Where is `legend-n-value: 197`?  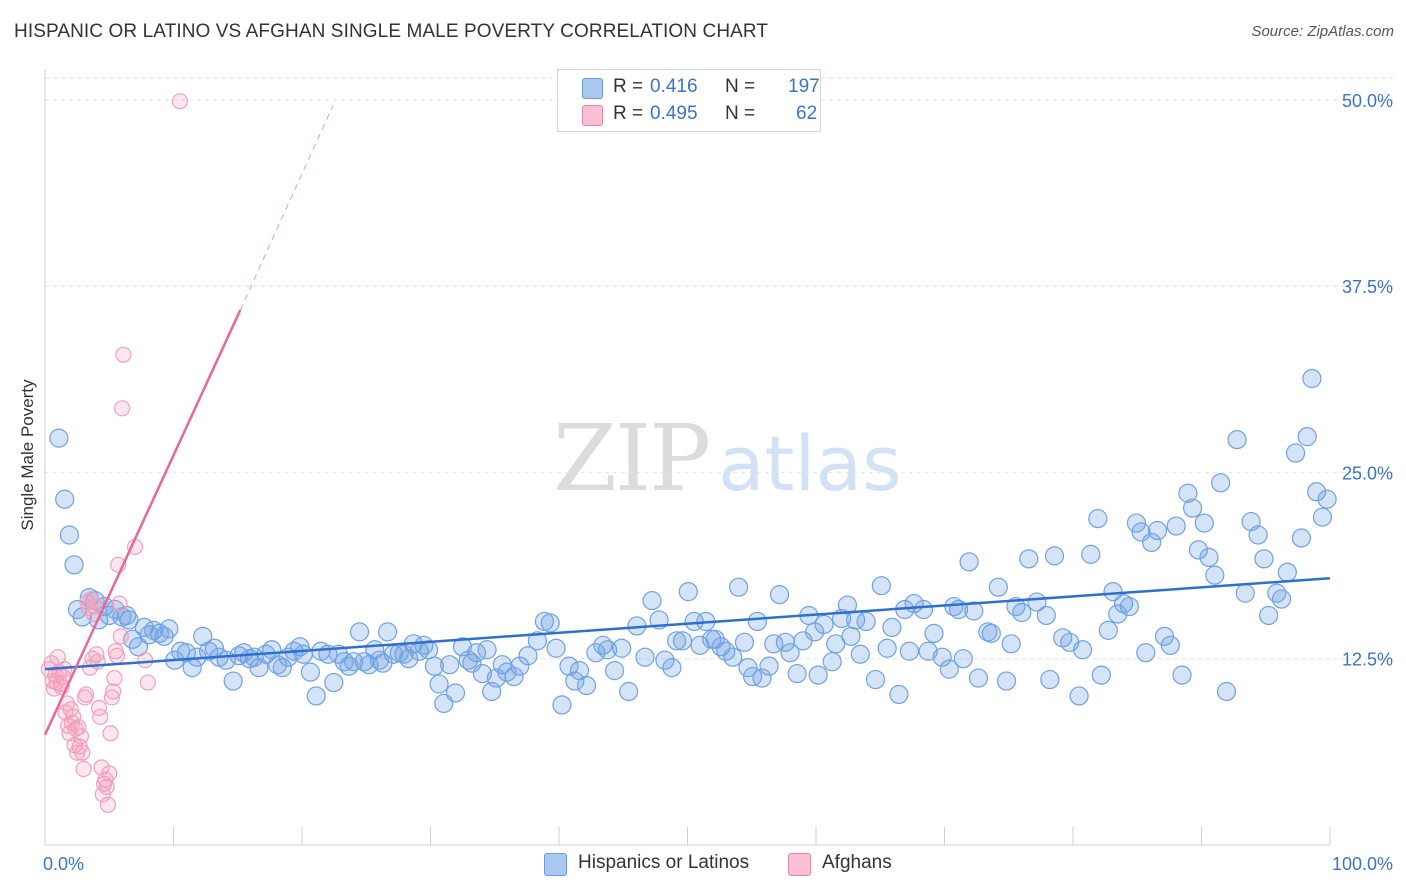 legend-n-value: 197 is located at coordinates (804, 86).